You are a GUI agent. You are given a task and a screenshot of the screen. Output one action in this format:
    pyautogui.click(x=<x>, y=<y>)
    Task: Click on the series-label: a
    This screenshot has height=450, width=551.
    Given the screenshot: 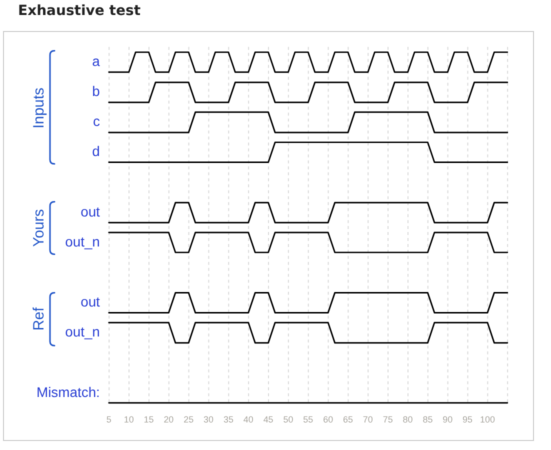 What is the action you would take?
    pyautogui.click(x=96, y=61)
    